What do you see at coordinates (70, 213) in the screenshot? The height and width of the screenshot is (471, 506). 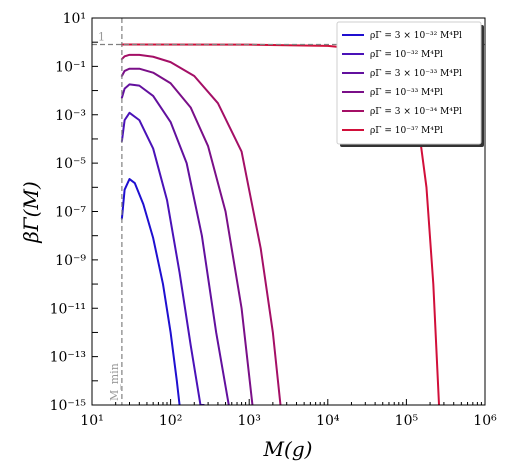 I see `y-tick-label: 10⁻⁷` at bounding box center [70, 213].